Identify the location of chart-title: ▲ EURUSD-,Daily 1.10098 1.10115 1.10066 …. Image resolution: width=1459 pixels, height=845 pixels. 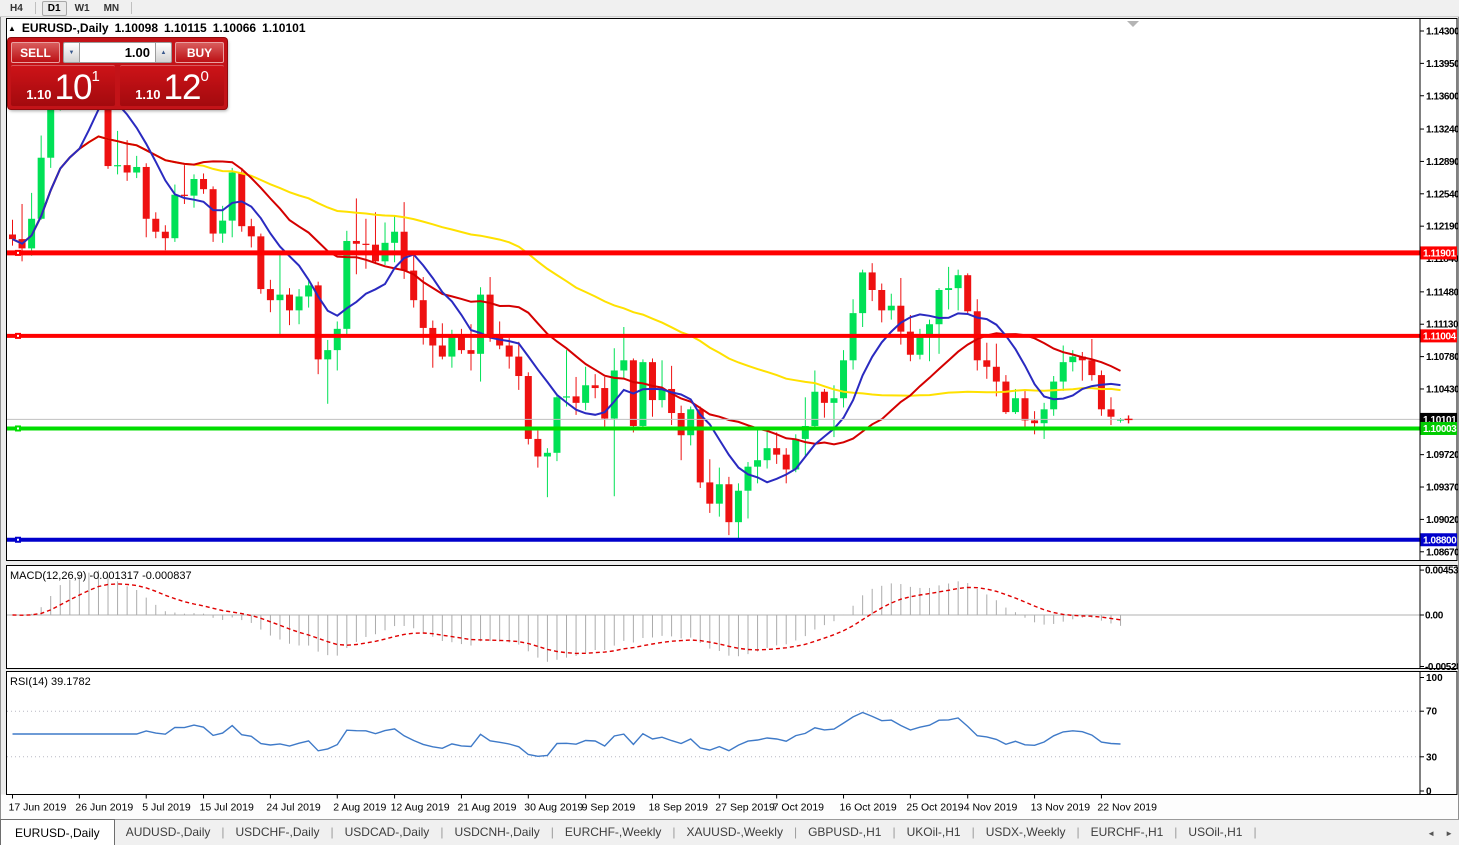
(157, 28).